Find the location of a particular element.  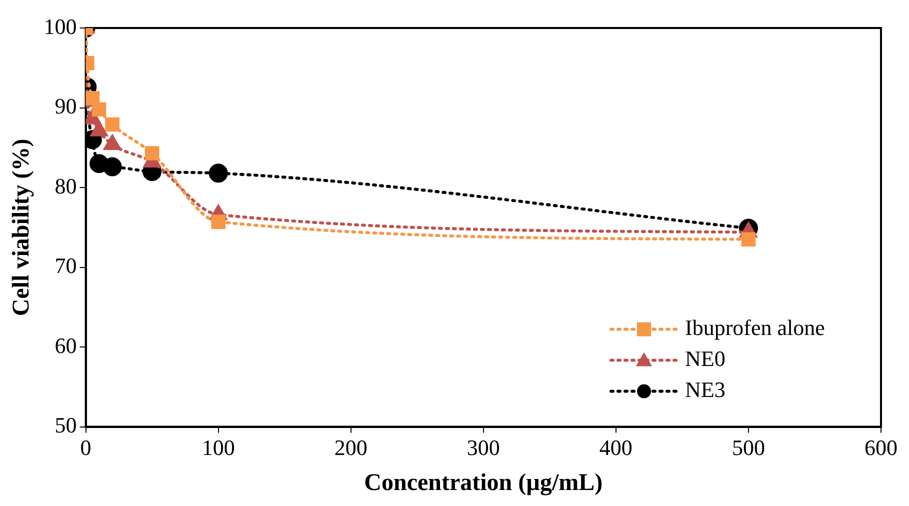

x-tick-label: 0 is located at coordinates (86, 447).